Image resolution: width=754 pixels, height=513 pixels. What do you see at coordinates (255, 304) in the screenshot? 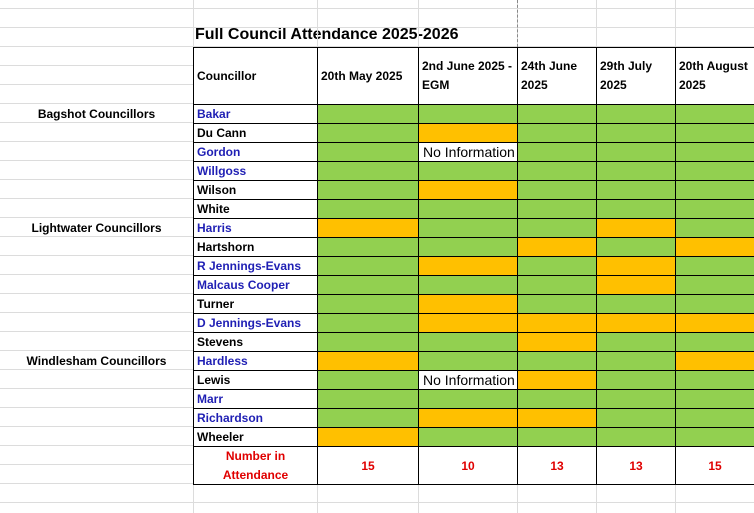
I see `councillor-name: Turner` at bounding box center [255, 304].